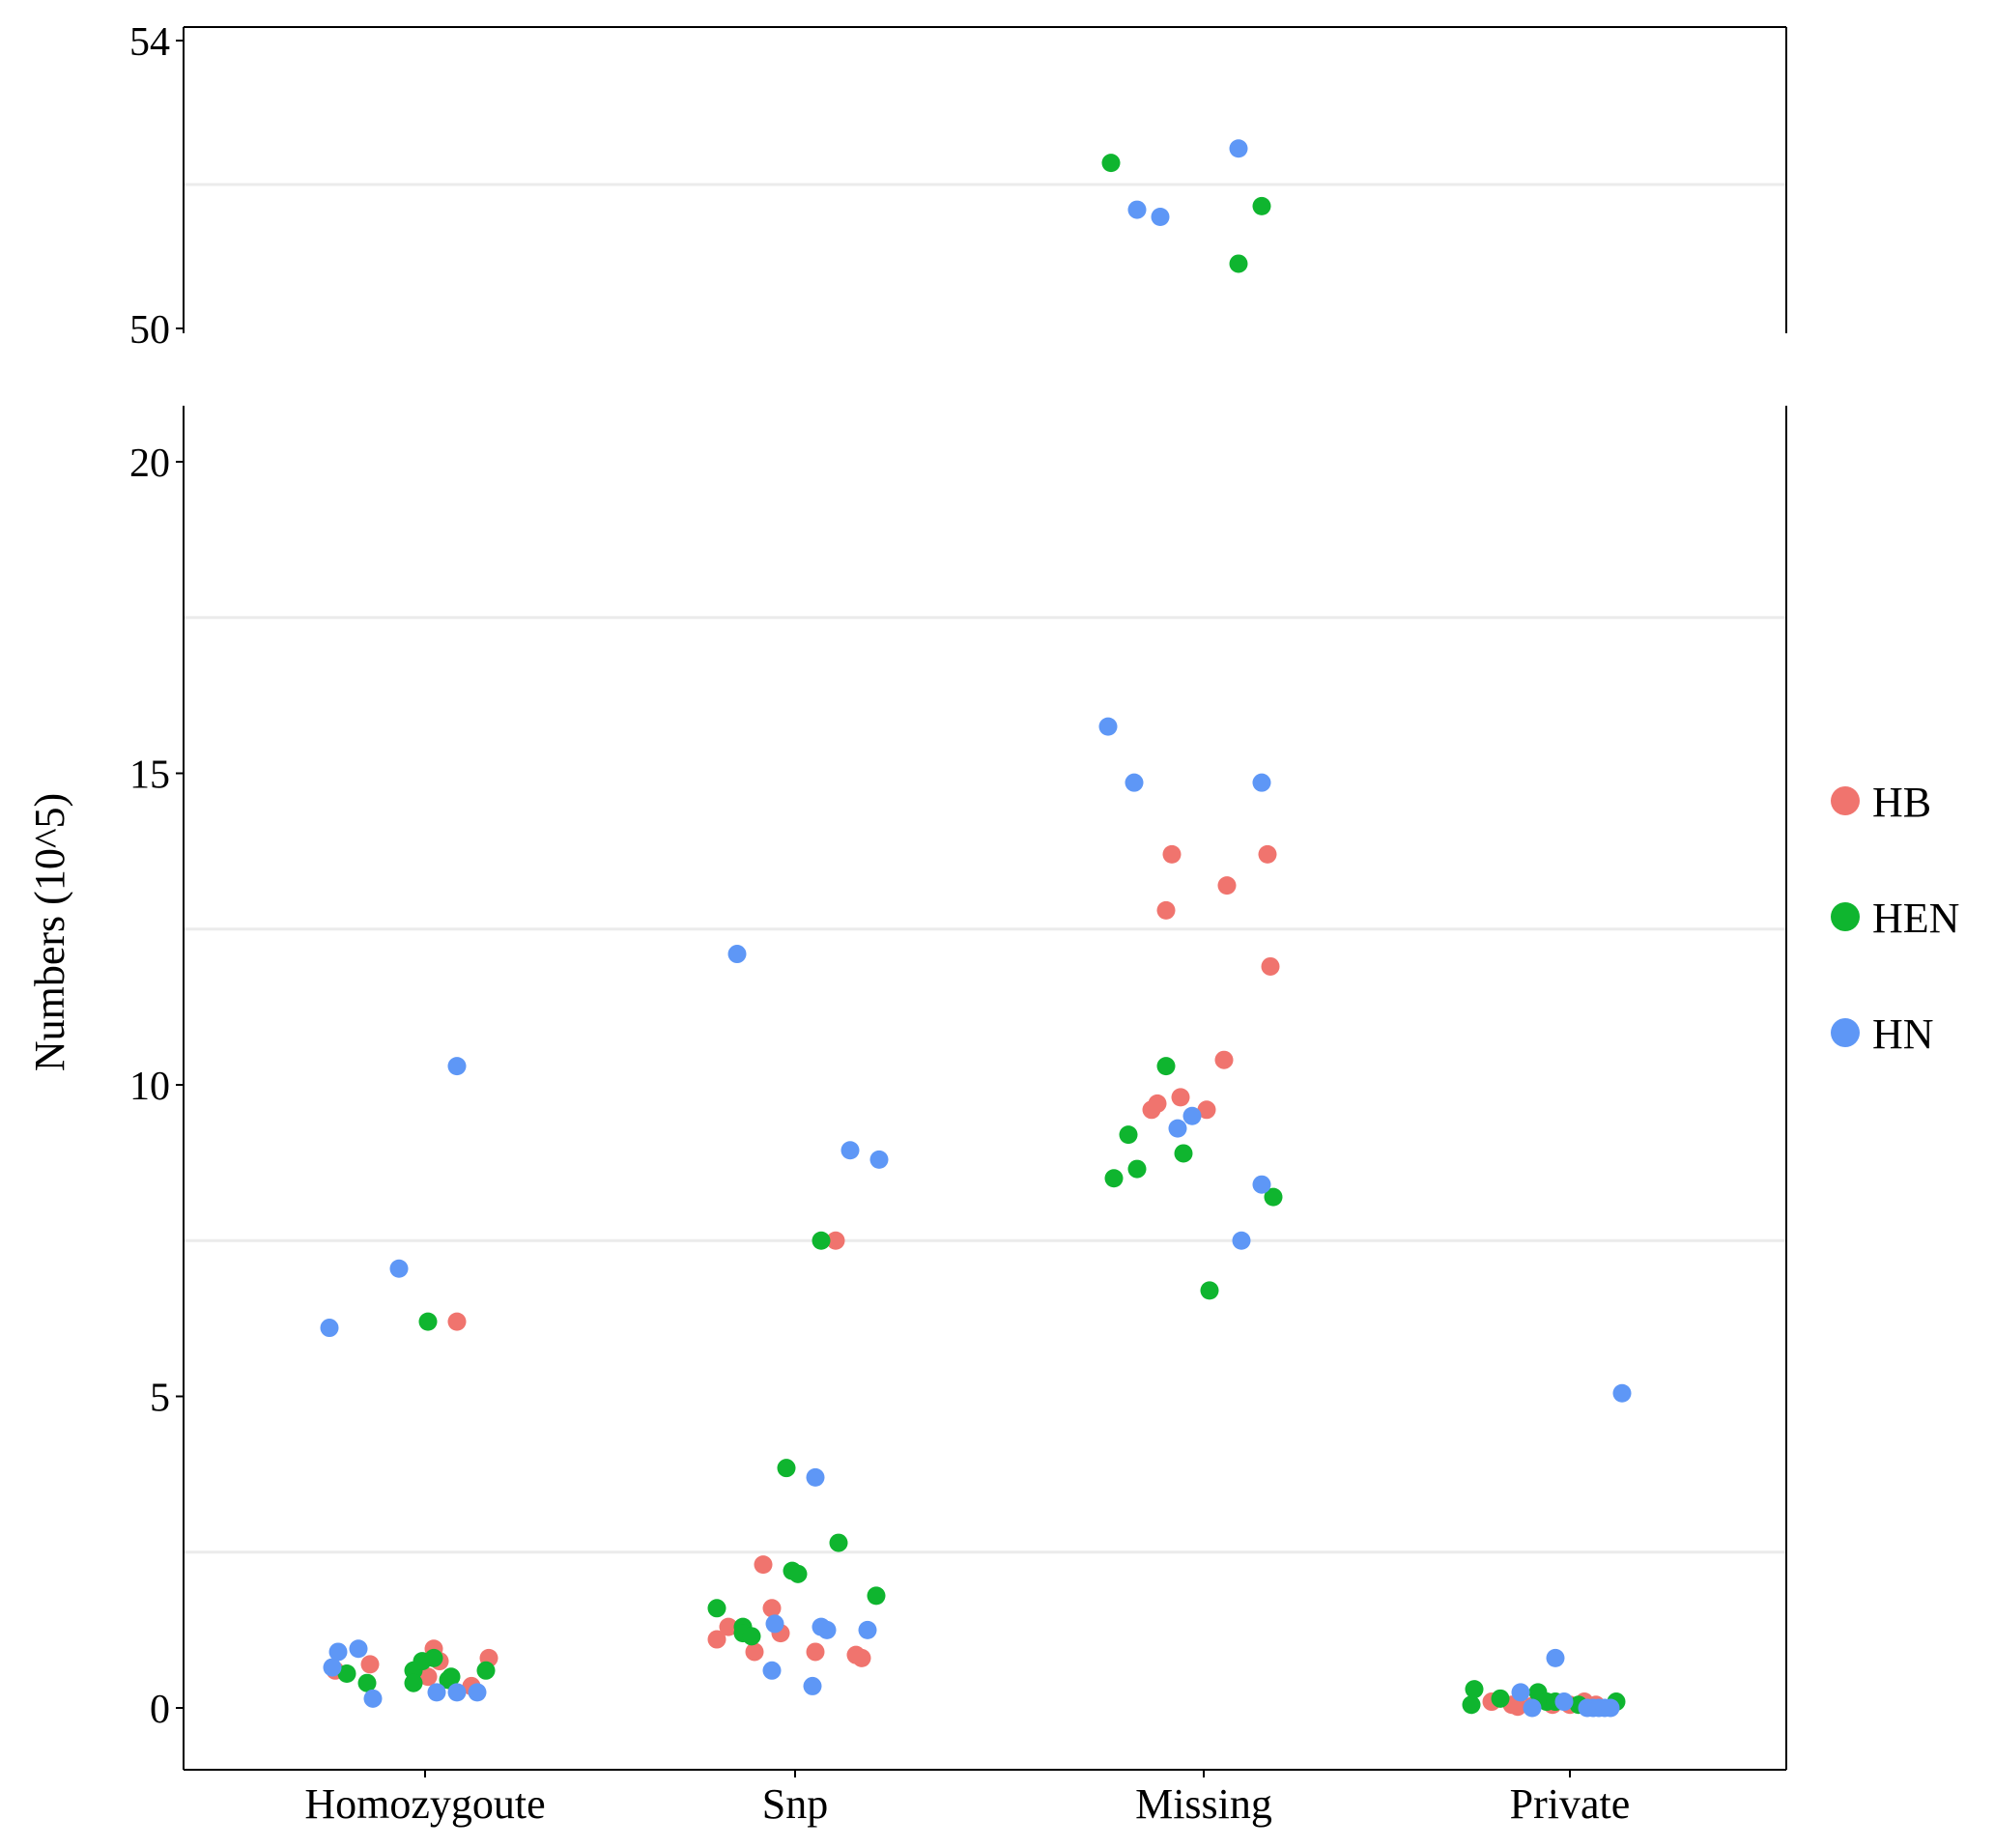 Image resolution: width=1994 pixels, height=1848 pixels. I want to click on upper-y-ticks: 50 54, so click(157, 186).